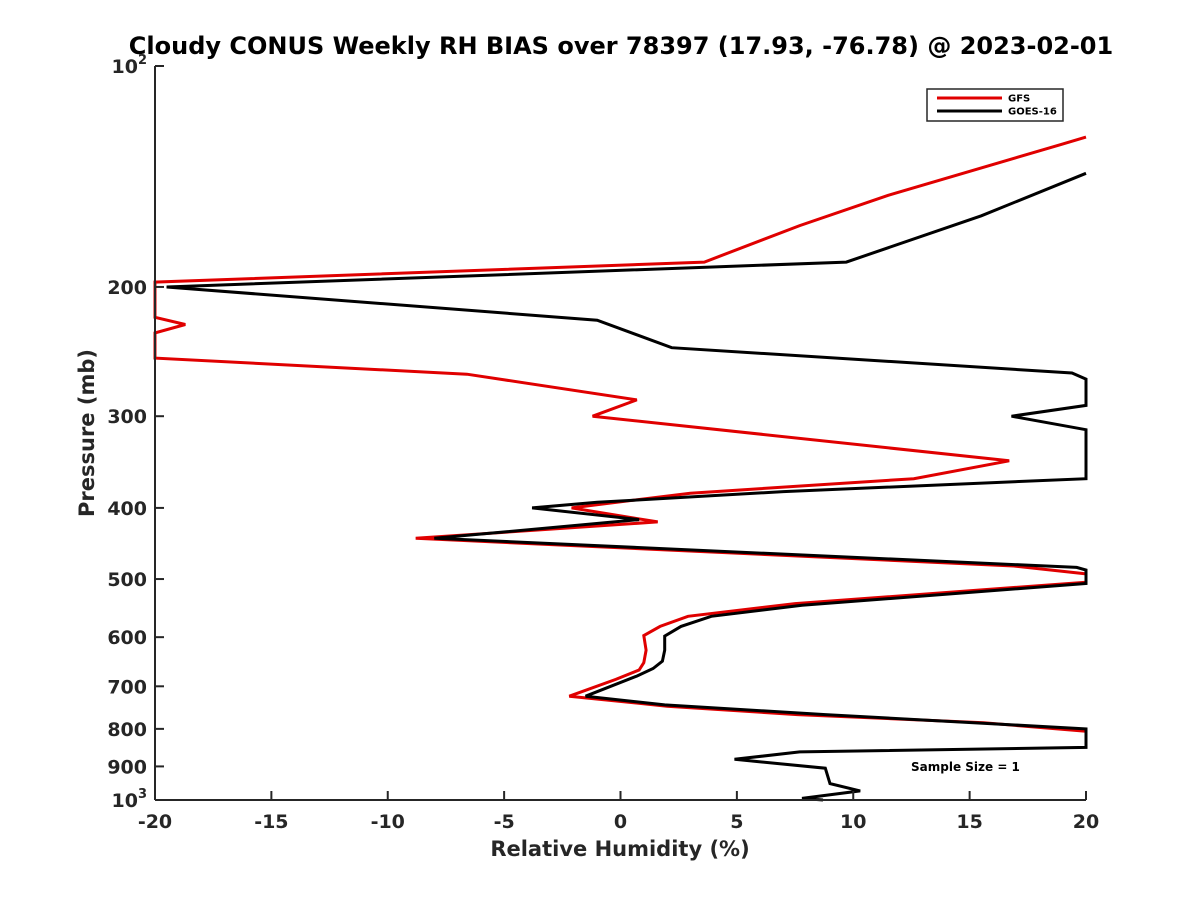  I want to click on y-tick-label: 500, so click(127, 580).